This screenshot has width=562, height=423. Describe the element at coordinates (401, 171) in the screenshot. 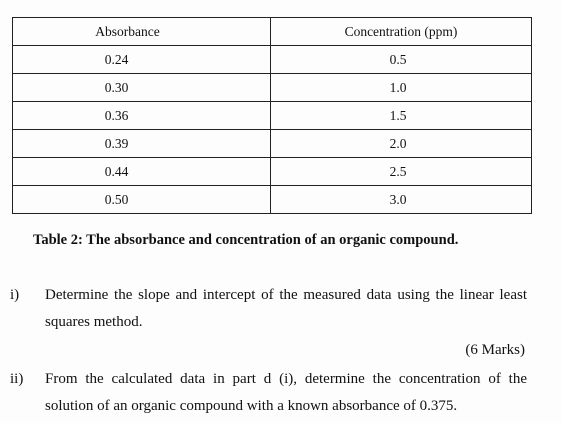

I see `concentration-cell: 2.5` at that location.